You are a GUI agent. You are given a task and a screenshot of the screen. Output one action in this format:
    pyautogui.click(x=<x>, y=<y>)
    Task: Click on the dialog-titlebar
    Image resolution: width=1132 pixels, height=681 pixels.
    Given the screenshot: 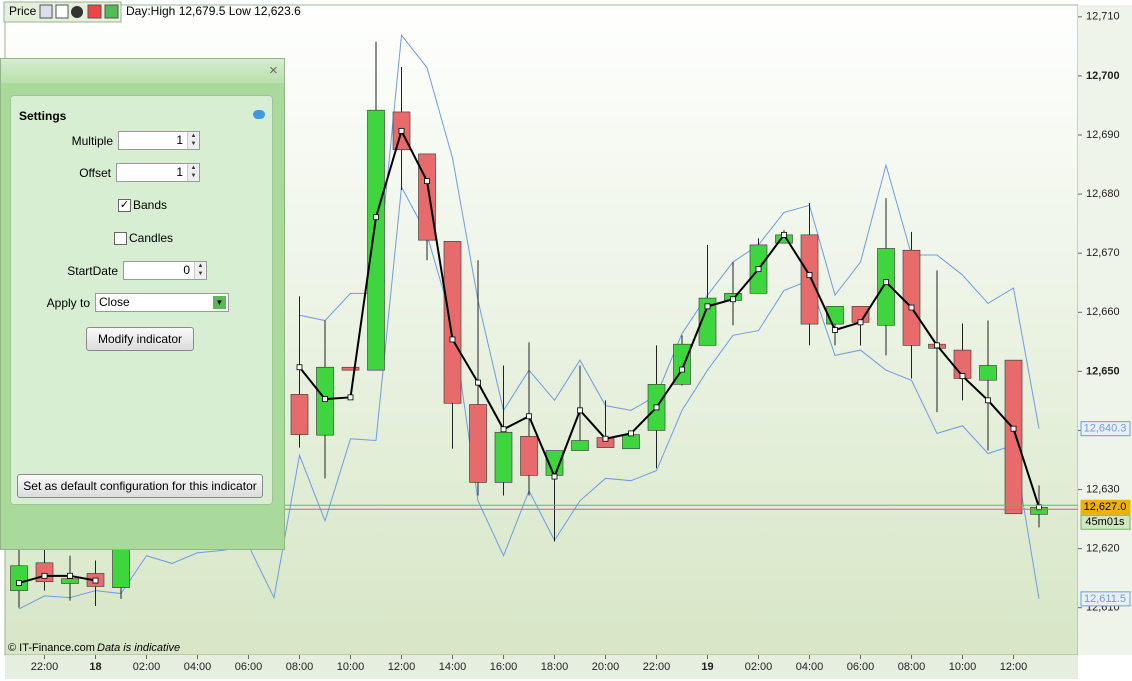 What is the action you would take?
    pyautogui.click(x=142, y=71)
    